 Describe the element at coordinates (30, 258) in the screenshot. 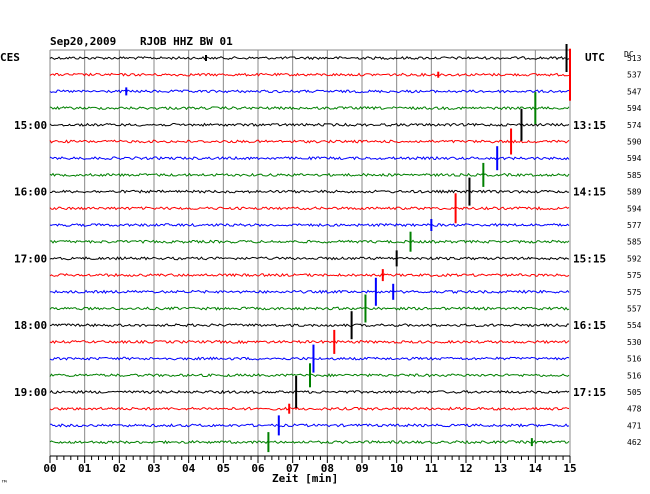

I see `left-hour-label: 17:00` at that location.